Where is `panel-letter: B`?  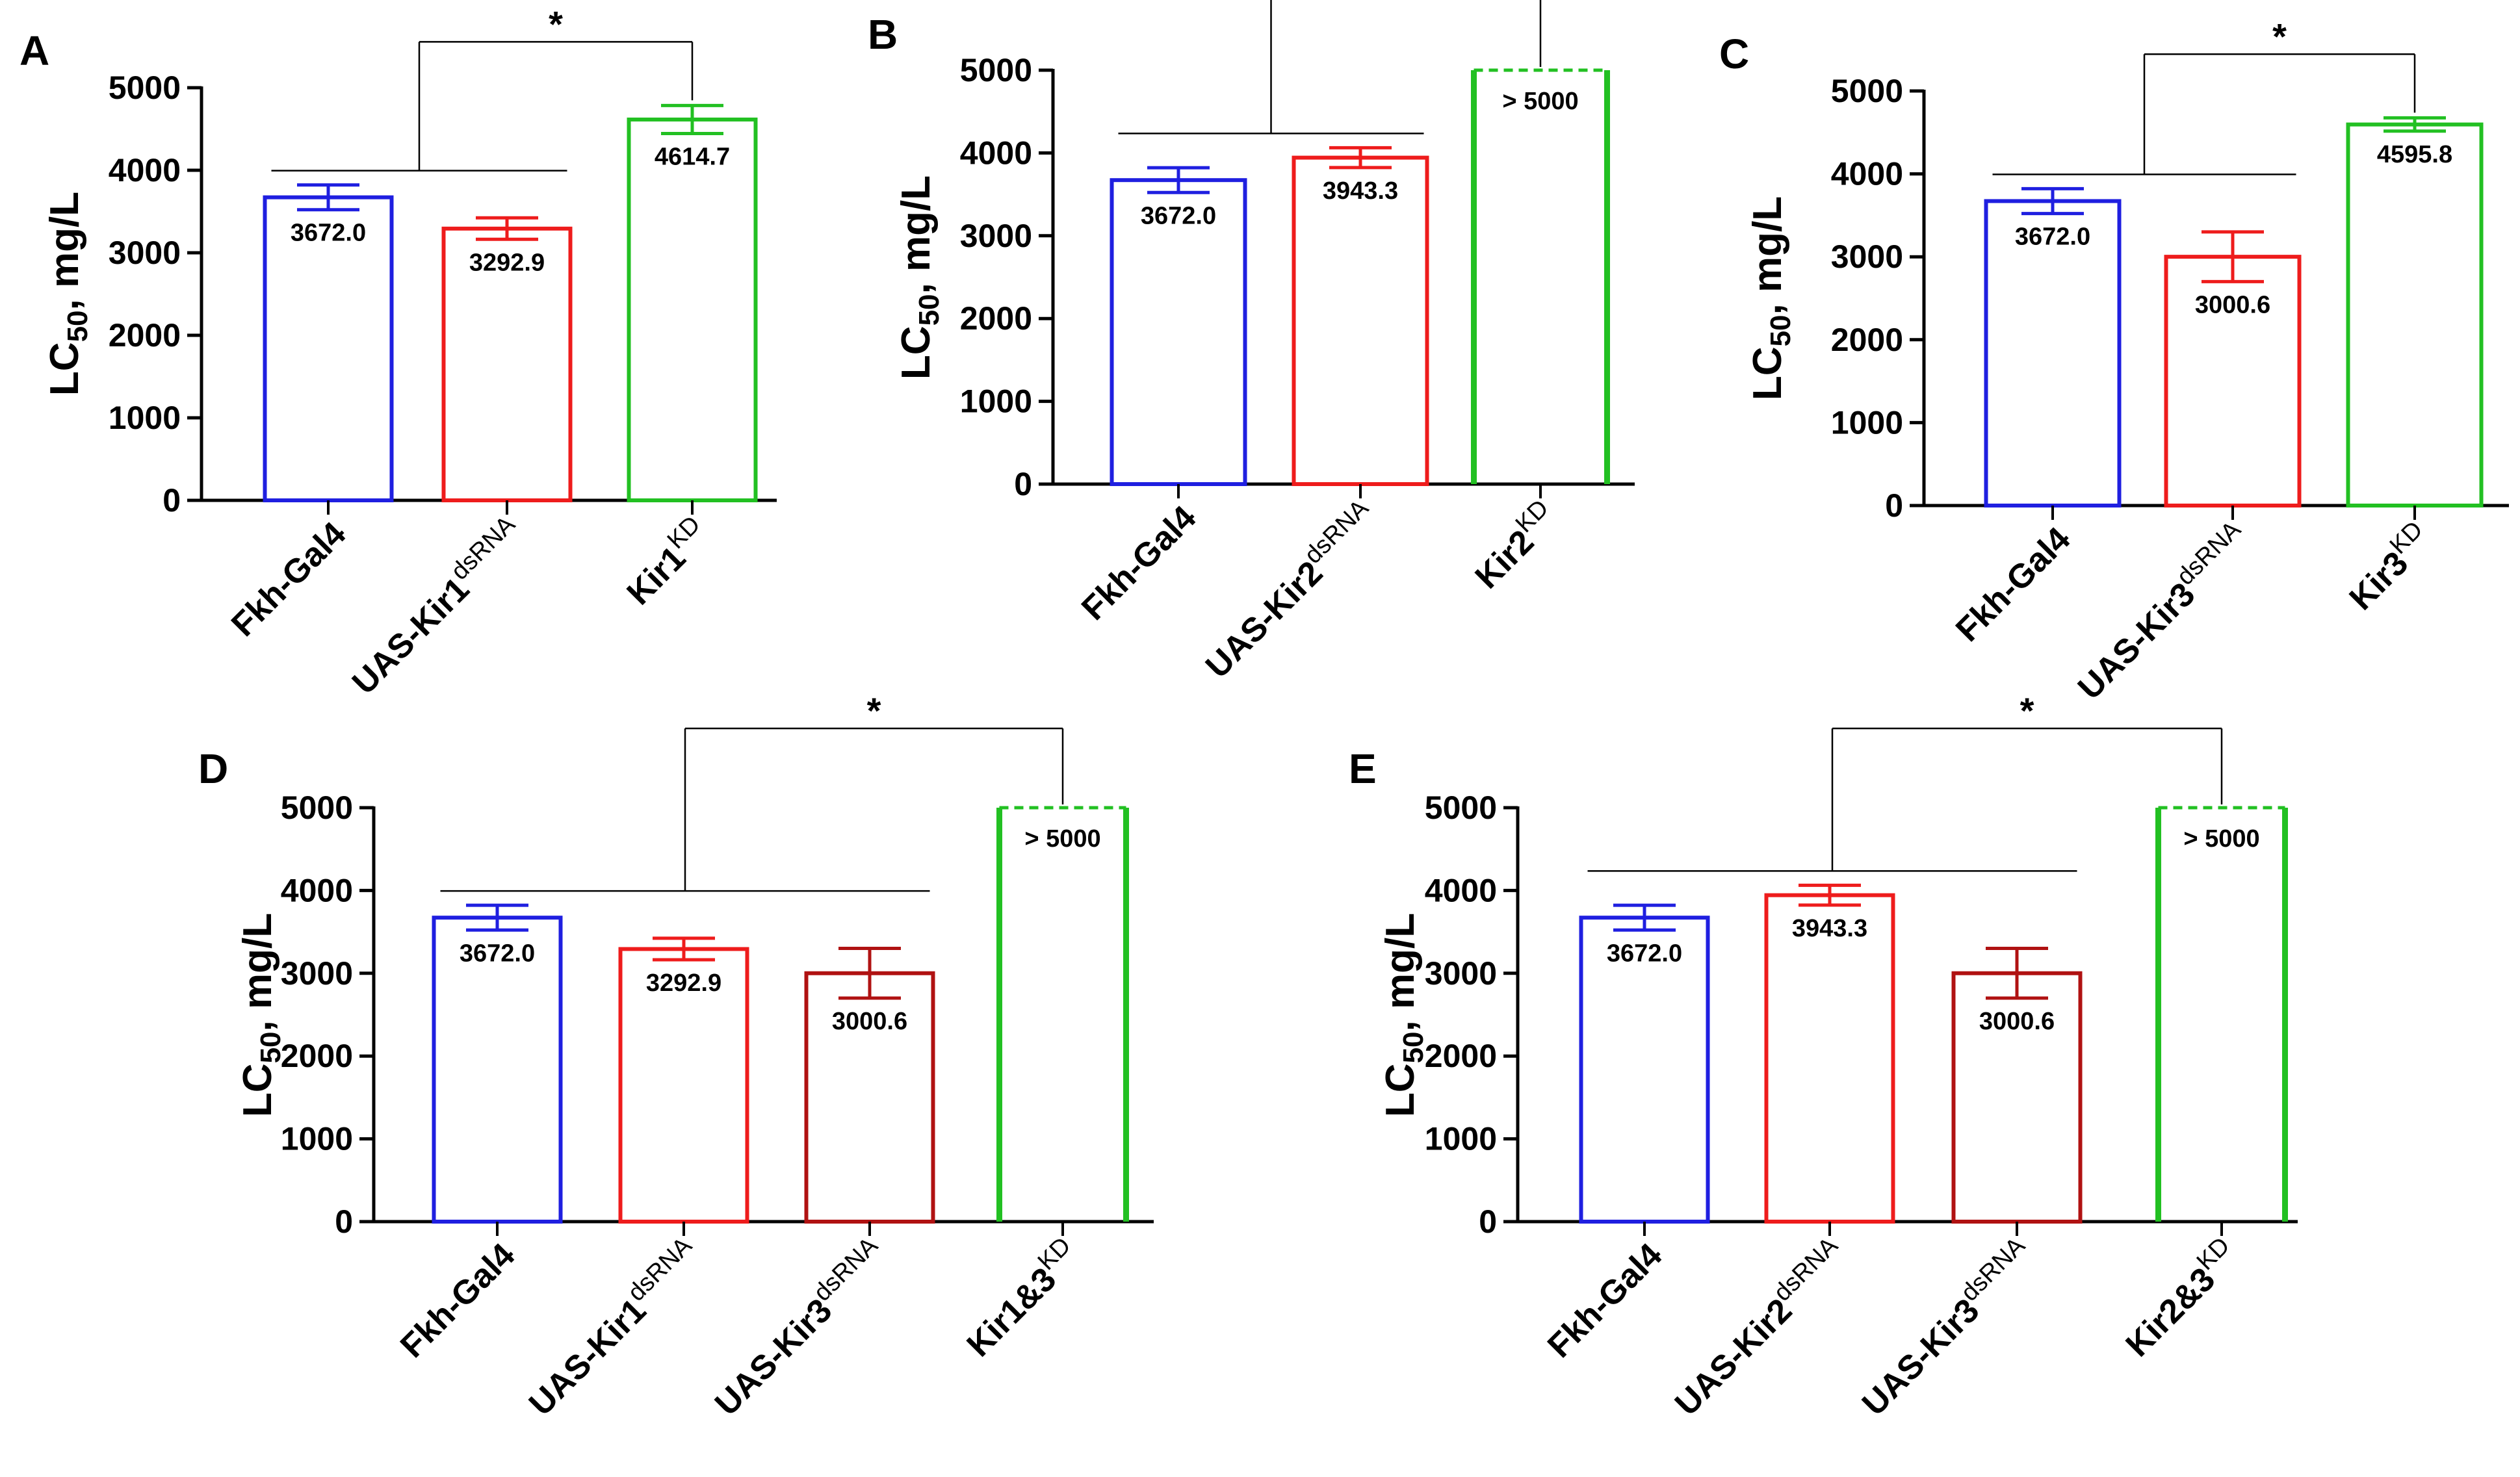
panel-letter: B is located at coordinates (883, 34).